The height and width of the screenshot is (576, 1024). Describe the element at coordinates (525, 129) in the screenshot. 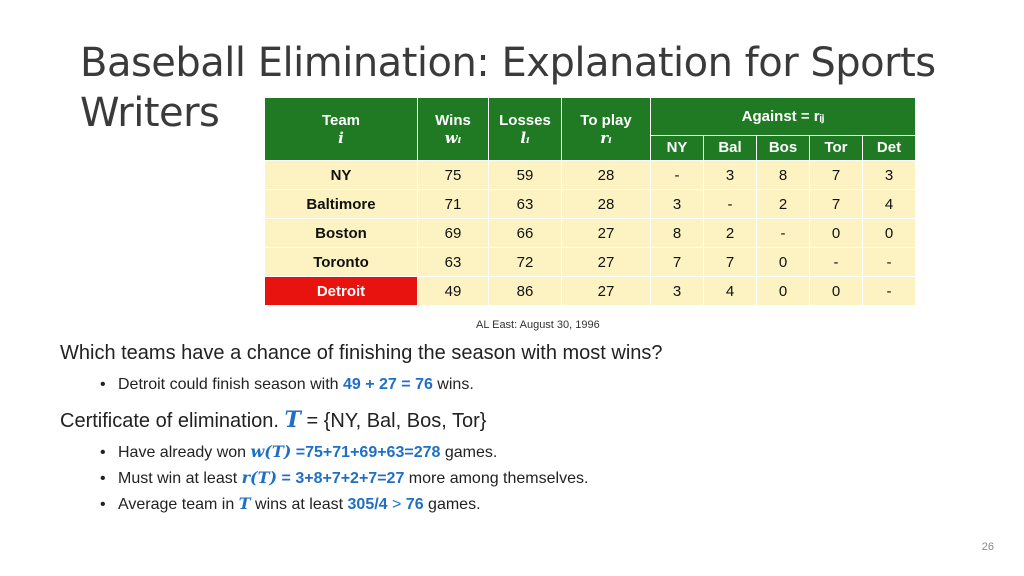

I see `header-losses: Losses lᵢ` at that location.